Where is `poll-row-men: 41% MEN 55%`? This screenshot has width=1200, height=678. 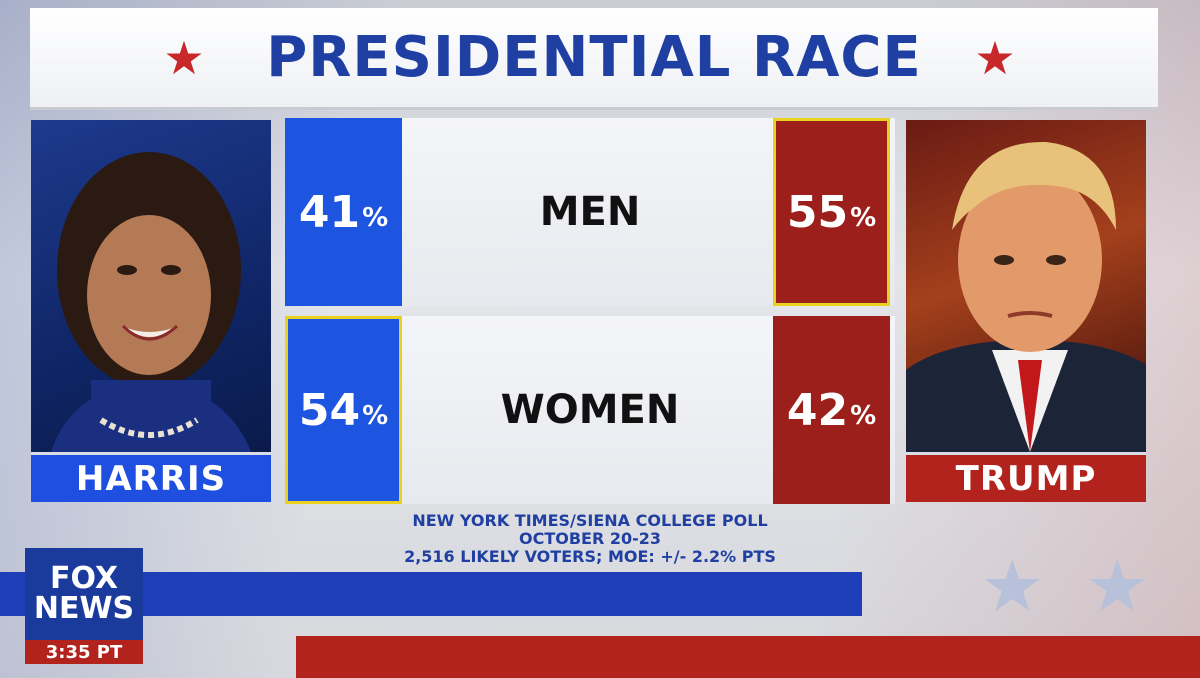 poll-row-men: 41% MEN 55% is located at coordinates (590, 212).